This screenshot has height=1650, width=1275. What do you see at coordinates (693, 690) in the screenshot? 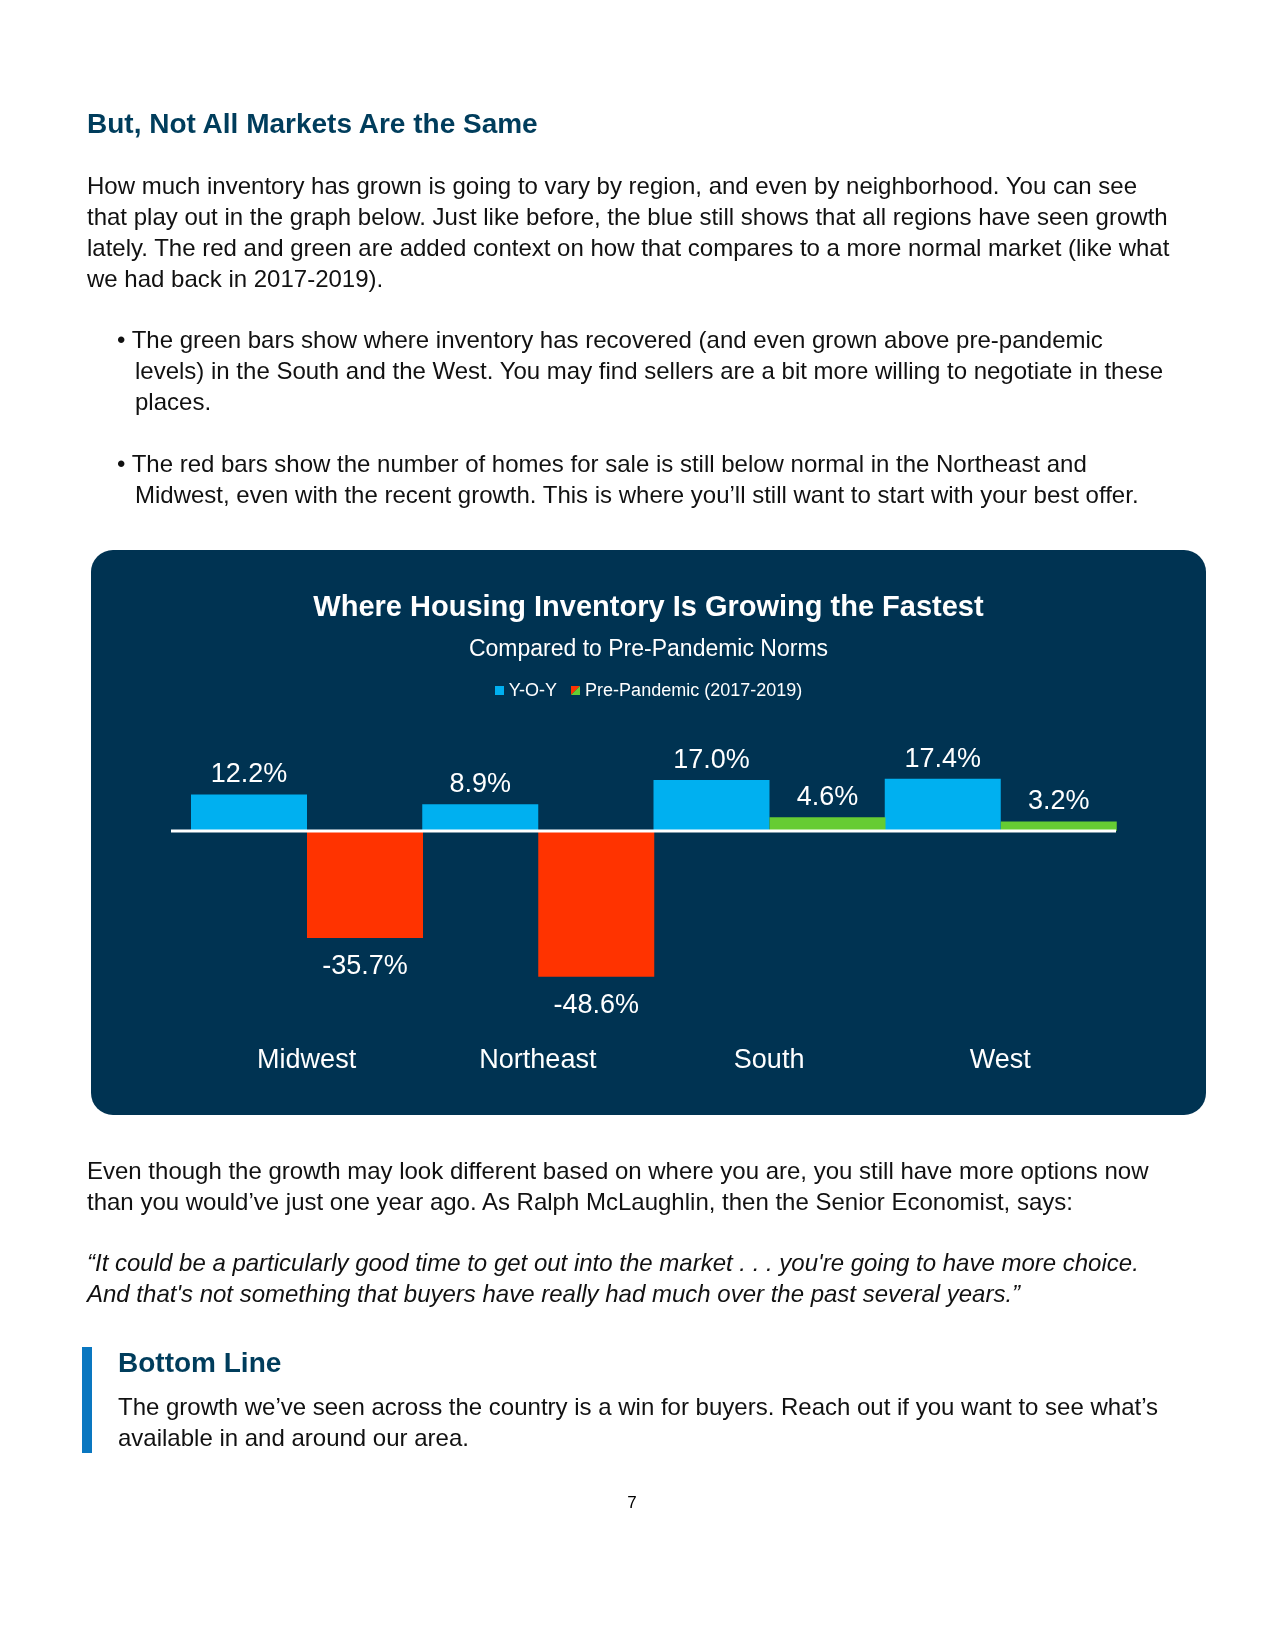
I see `legend-label: Pre-Pandemic (2017-2019)` at bounding box center [693, 690].